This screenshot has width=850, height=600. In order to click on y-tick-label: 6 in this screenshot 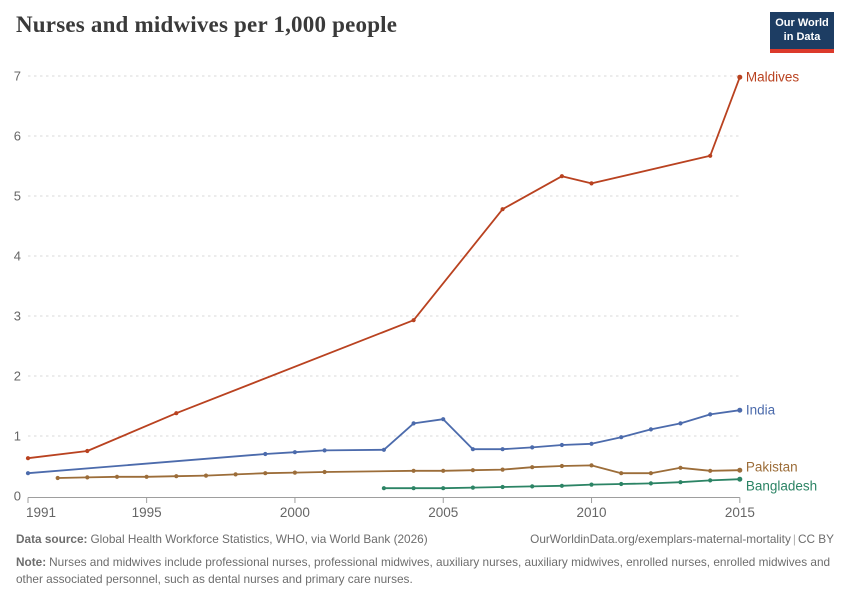, I will do `click(17, 136)`.